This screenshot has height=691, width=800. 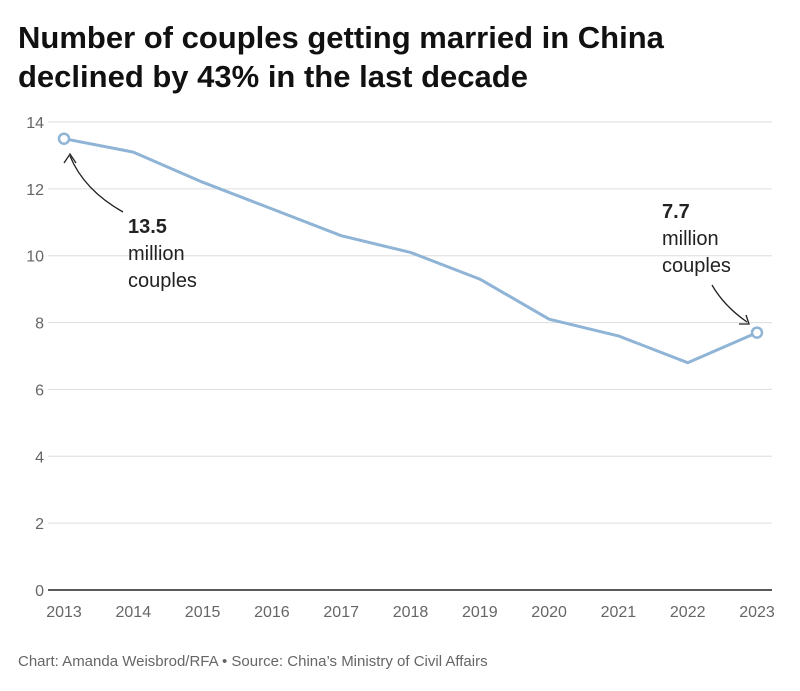 I want to click on x-tick-label: 2021, so click(x=619, y=612).